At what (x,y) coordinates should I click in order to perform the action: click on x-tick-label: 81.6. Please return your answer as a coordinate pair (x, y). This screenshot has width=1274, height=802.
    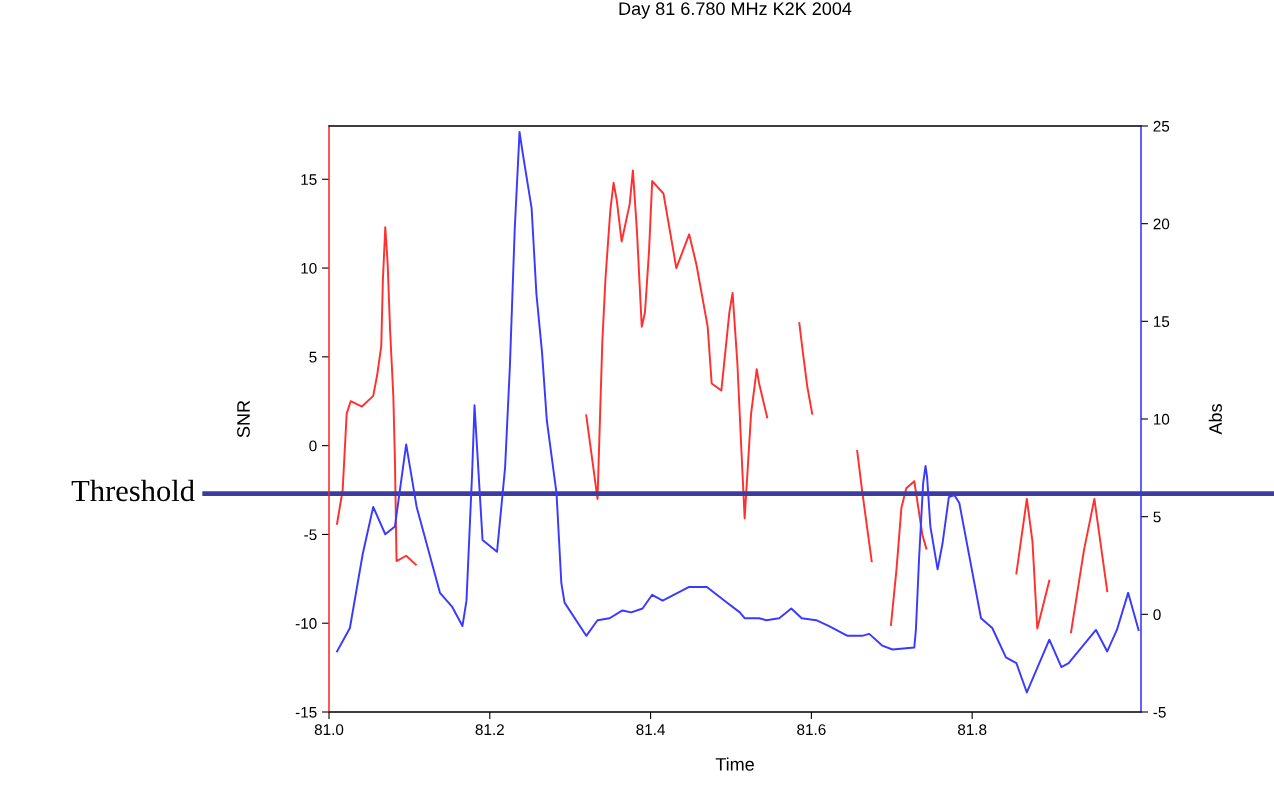
    Looking at the image, I should click on (811, 730).